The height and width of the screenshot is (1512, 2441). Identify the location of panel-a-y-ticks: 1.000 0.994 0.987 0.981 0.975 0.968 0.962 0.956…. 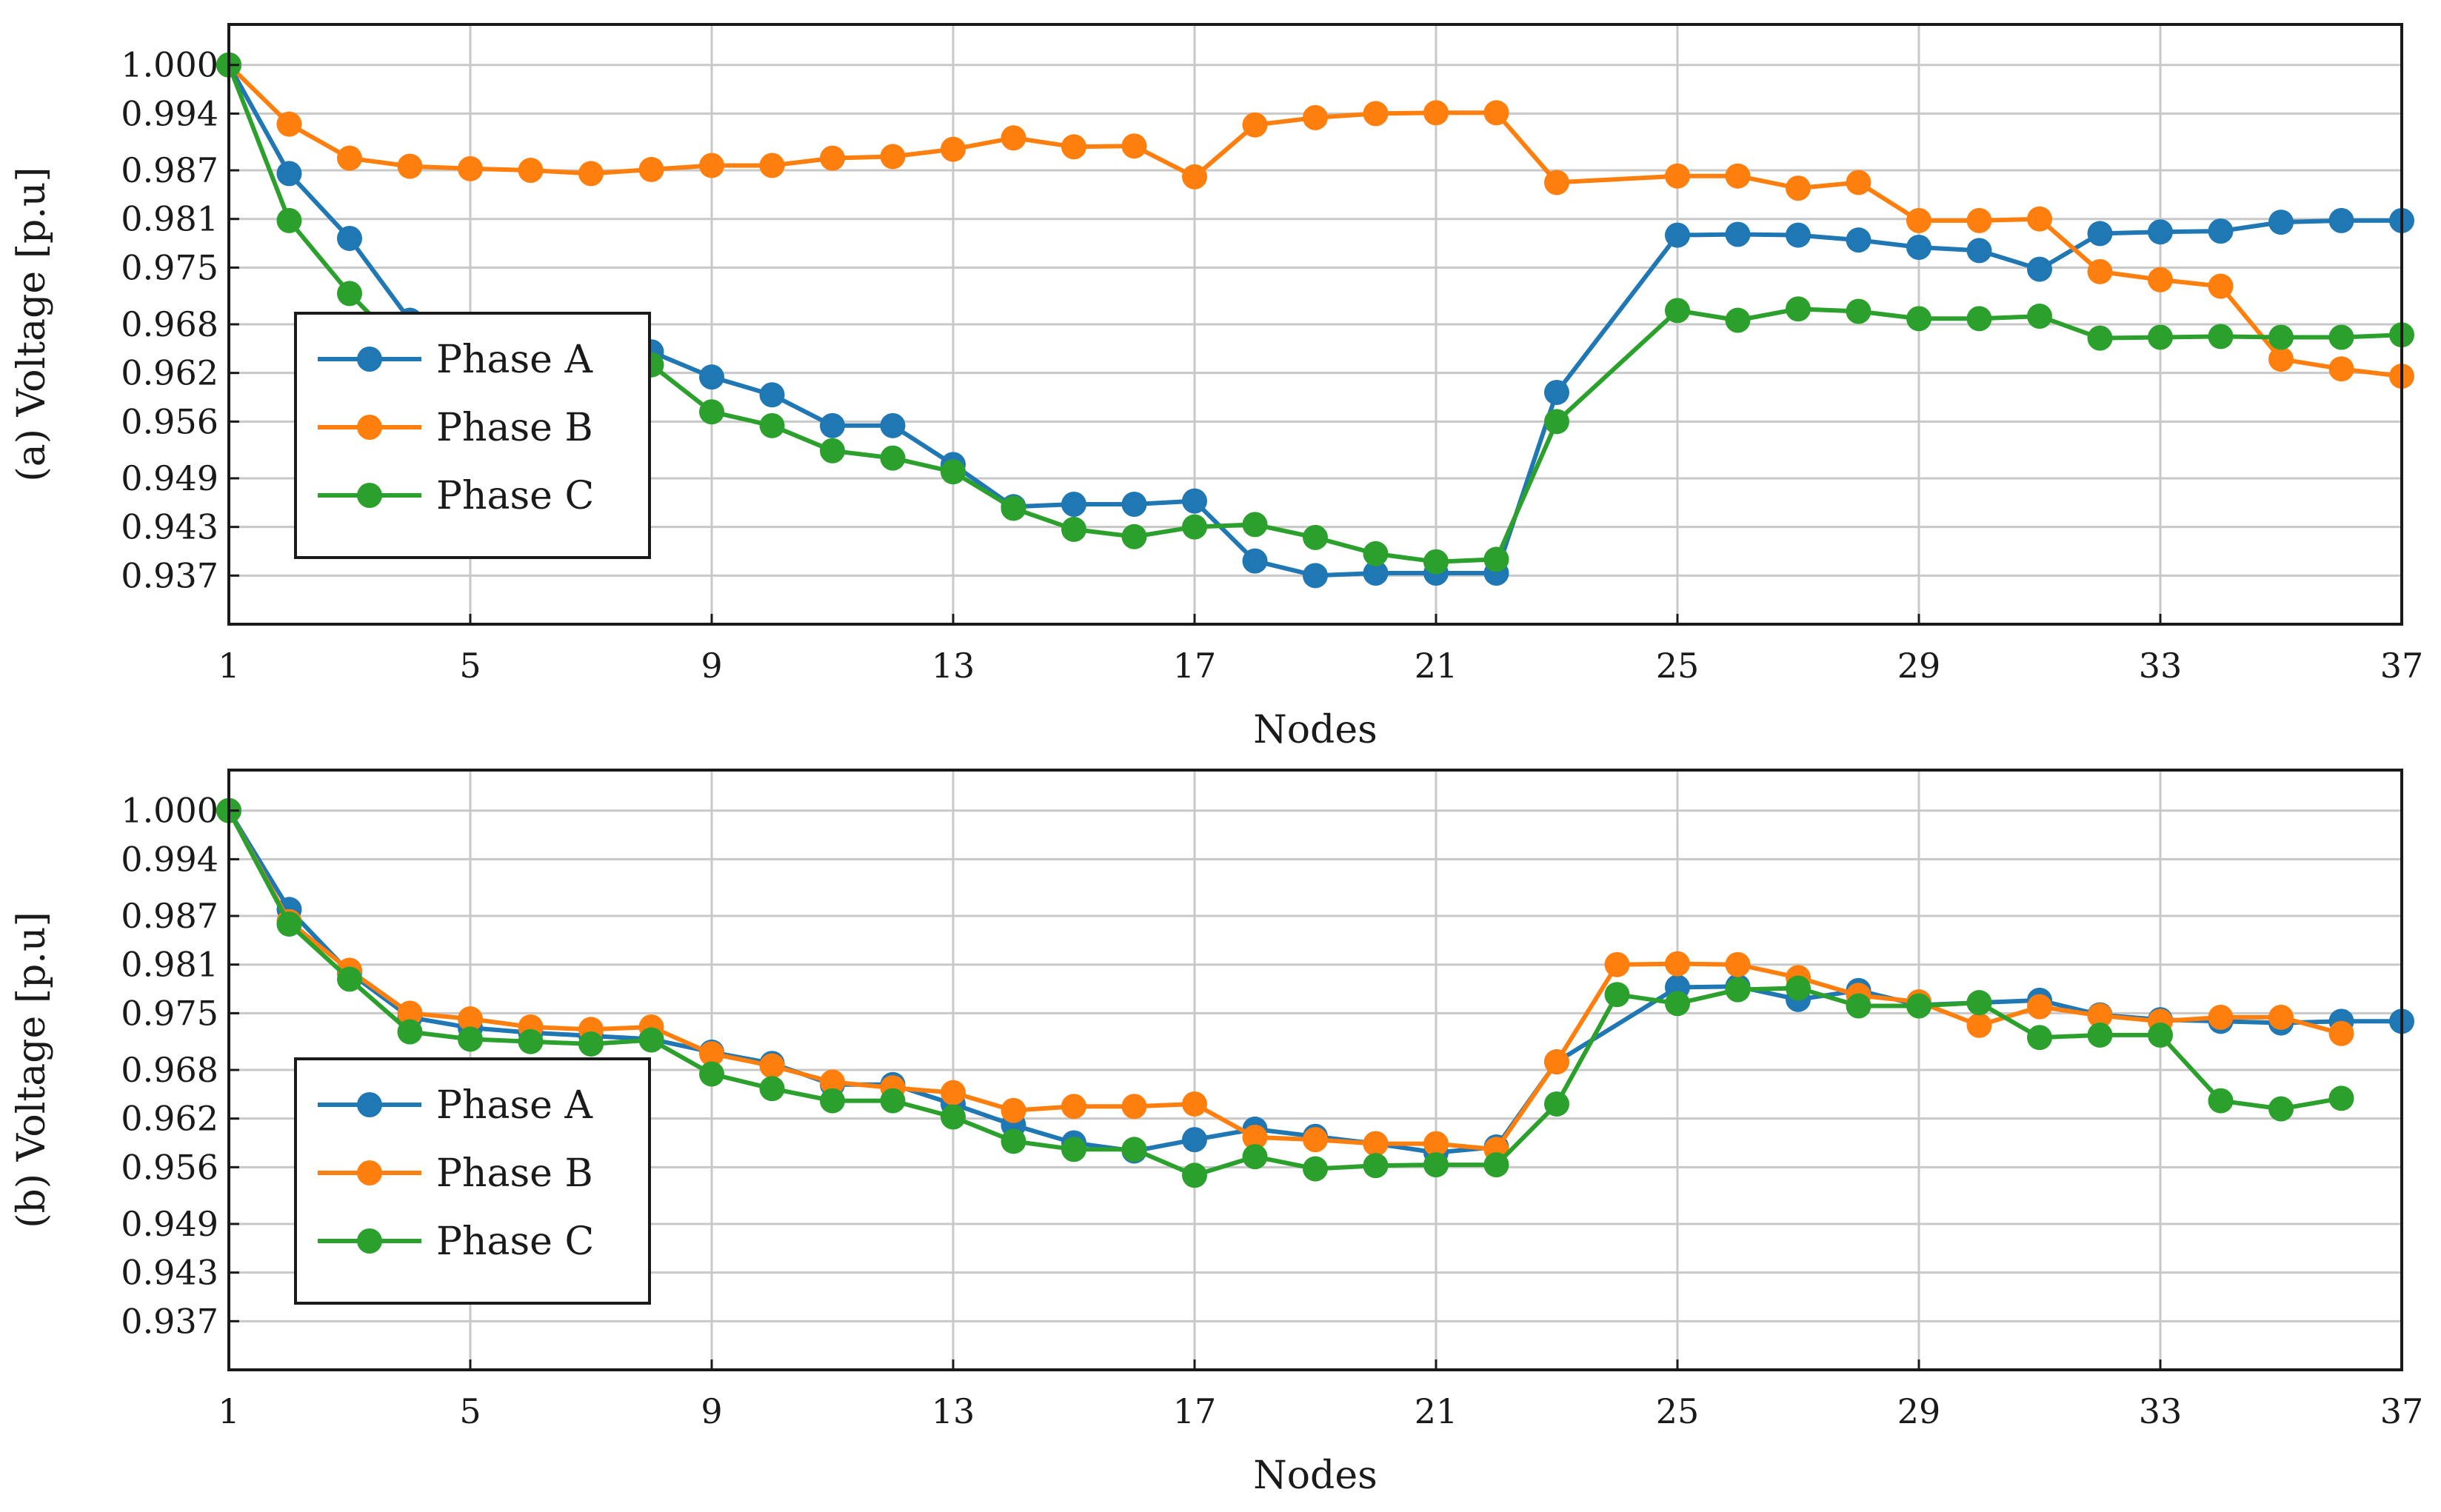
(180, 320).